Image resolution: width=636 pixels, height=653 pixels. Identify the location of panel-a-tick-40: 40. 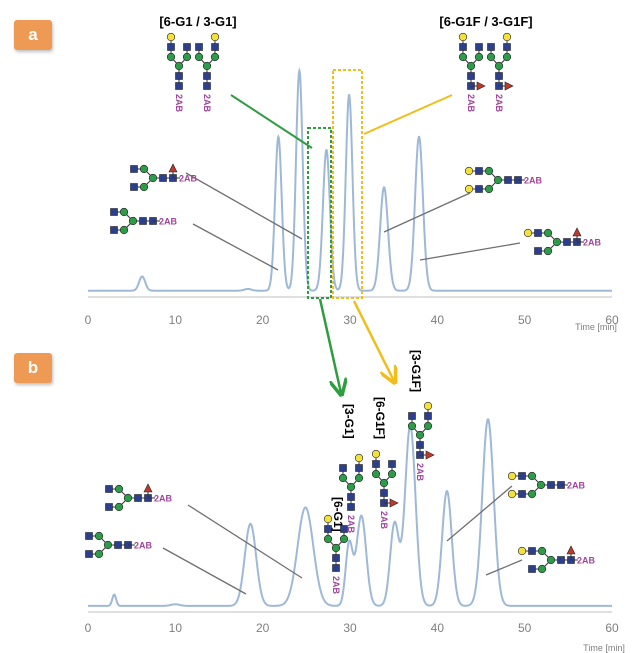
(438, 320).